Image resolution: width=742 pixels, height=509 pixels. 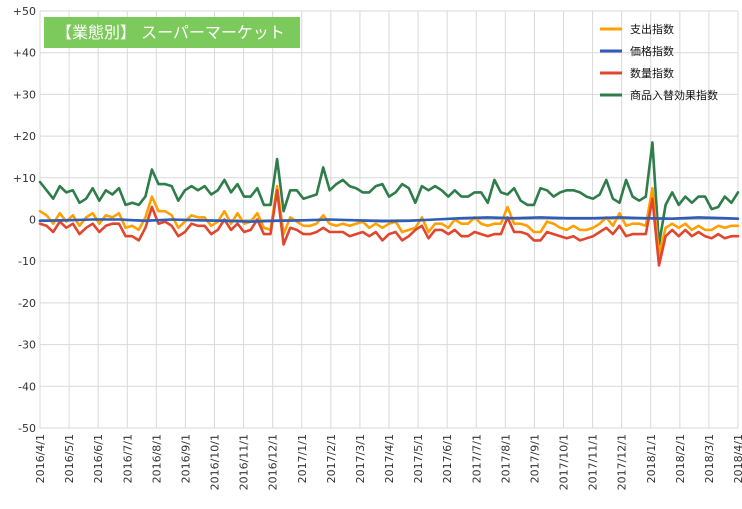 I want to click on x-tick-label: 2016/5/1, so click(x=69, y=458).